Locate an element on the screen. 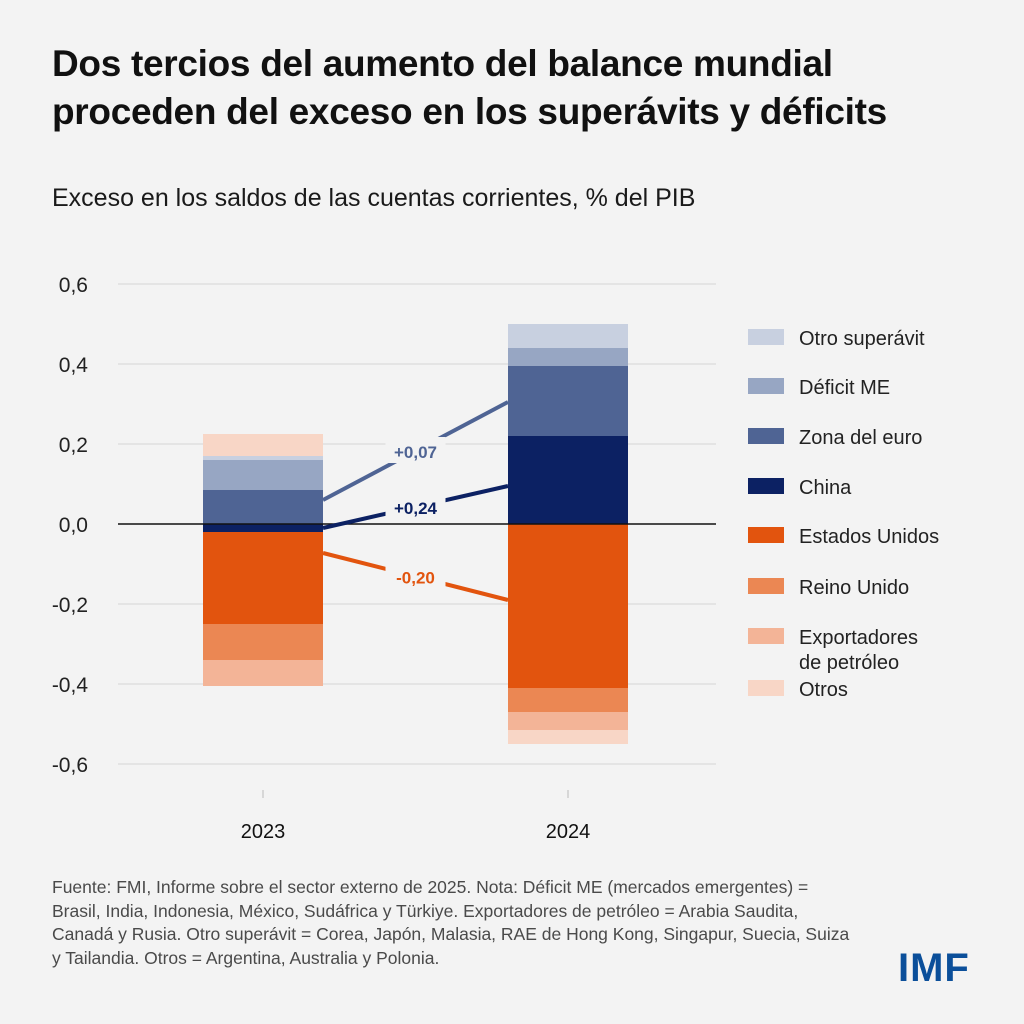  annotation-label-zona-del-euro: +0,07 is located at coordinates (415, 452).